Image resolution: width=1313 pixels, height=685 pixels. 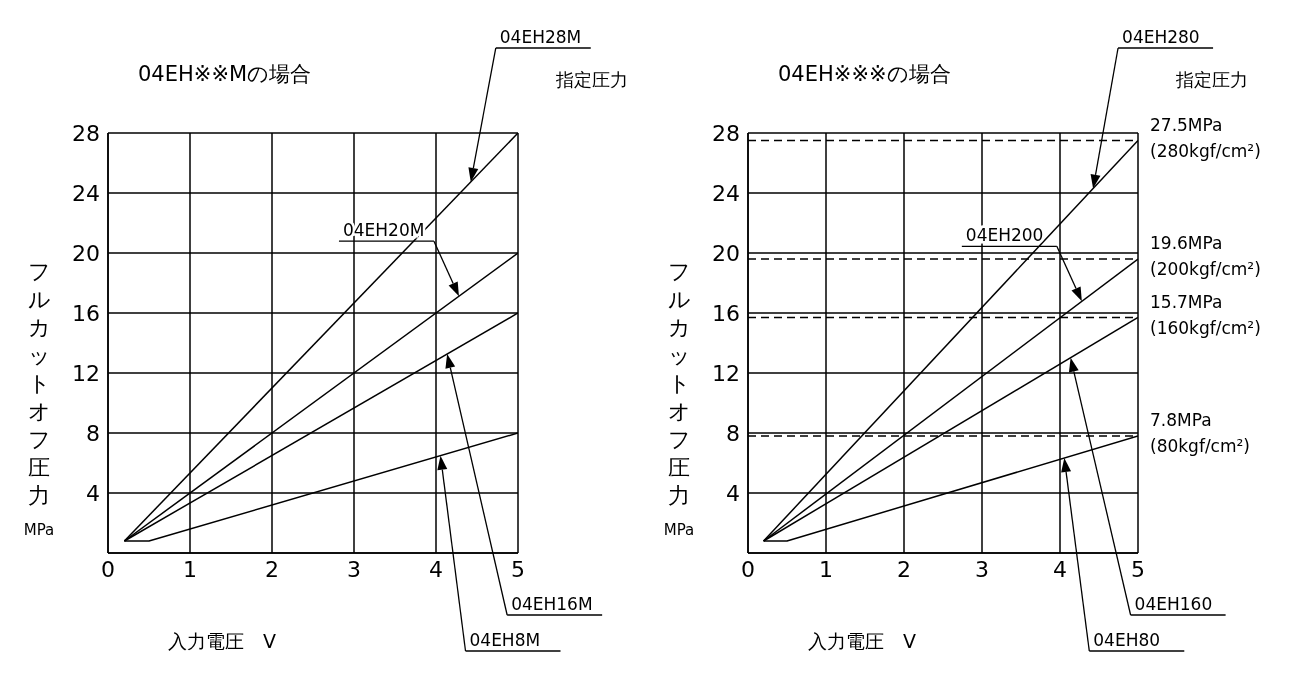 What do you see at coordinates (864, 74) in the screenshot?
I see `chart-title: 04EH※※※の場合` at bounding box center [864, 74].